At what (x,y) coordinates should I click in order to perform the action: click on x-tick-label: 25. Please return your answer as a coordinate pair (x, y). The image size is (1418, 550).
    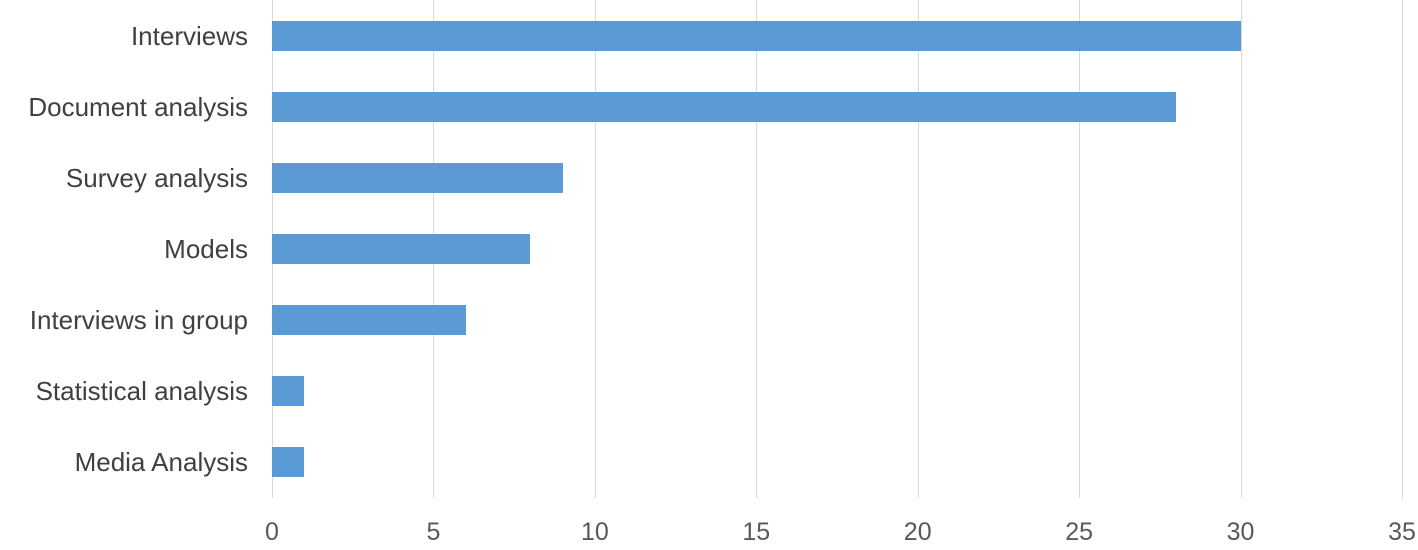
    Looking at the image, I should click on (1079, 532).